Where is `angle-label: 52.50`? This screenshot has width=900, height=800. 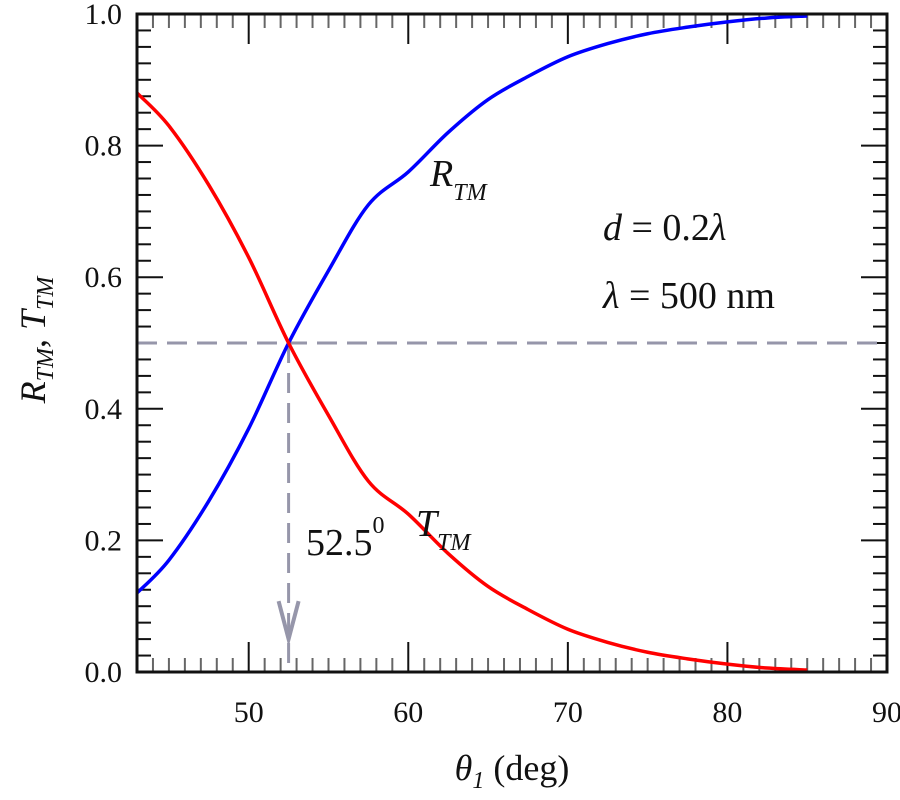
angle-label: 52.50 is located at coordinates (345, 538).